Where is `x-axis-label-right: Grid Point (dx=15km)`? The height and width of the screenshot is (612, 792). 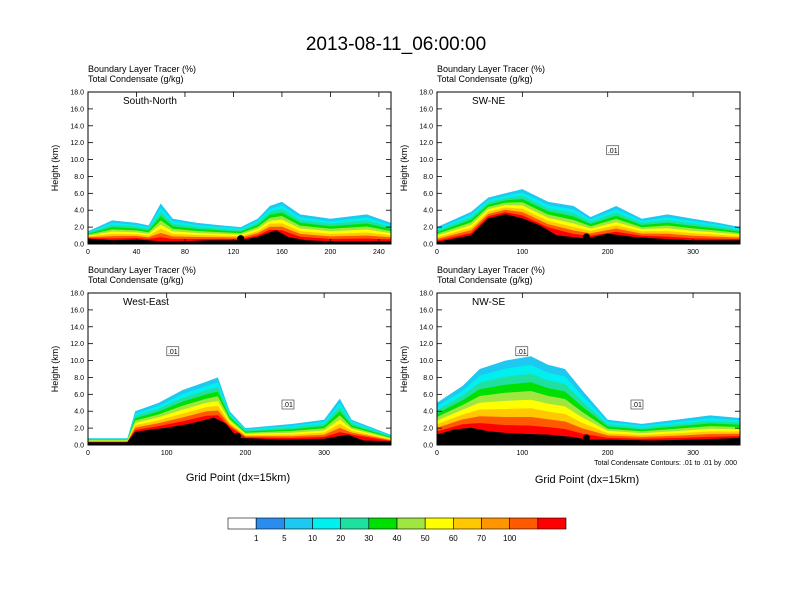
x-axis-label-right: Grid Point (dx=15km) is located at coordinates (587, 480).